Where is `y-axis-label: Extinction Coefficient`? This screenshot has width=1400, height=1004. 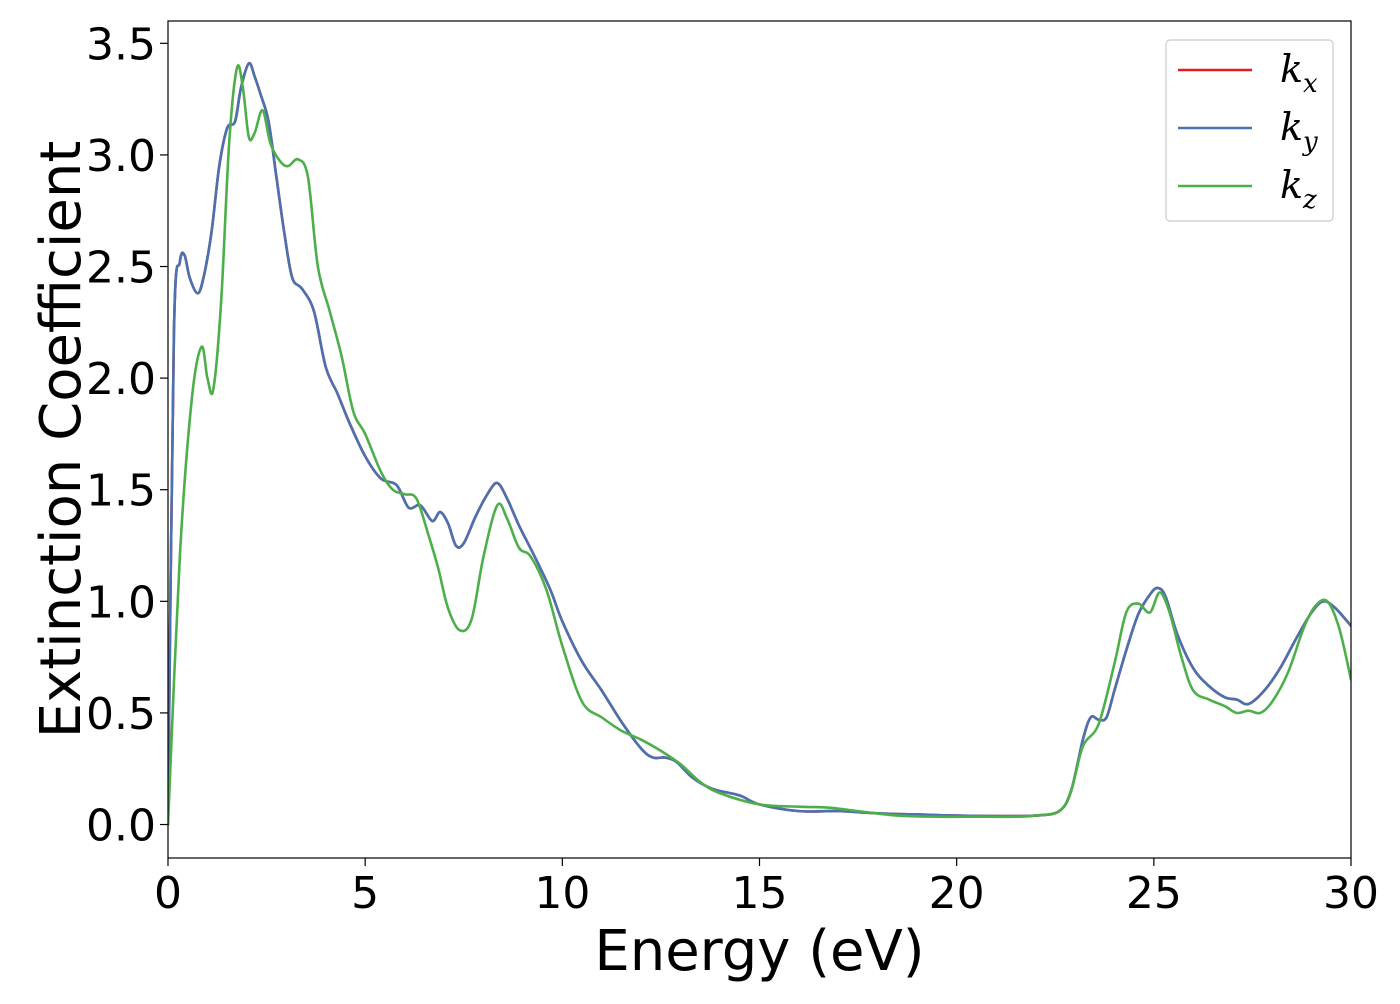 y-axis-label: Extinction Coefficient is located at coordinates (61, 440).